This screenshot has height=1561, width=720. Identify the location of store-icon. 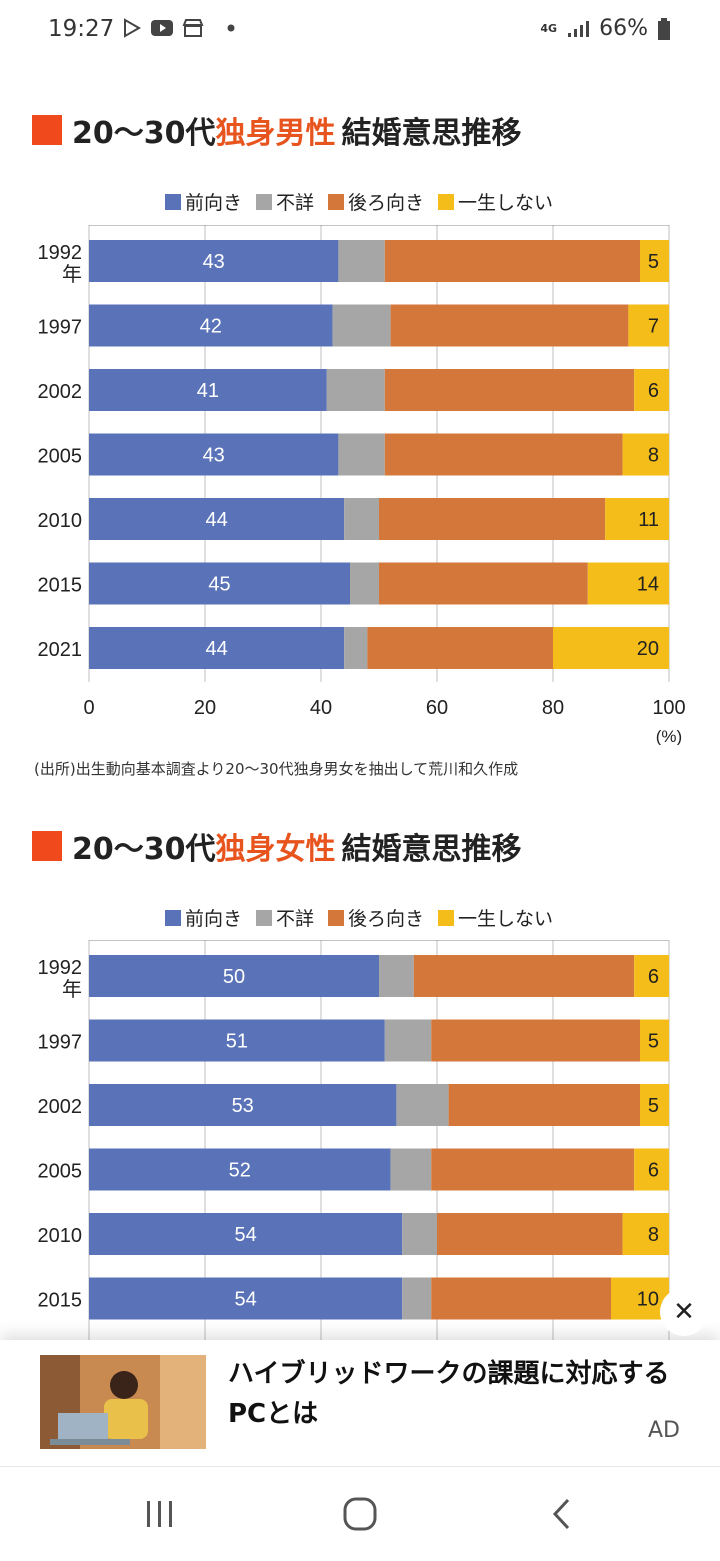
(193, 28).